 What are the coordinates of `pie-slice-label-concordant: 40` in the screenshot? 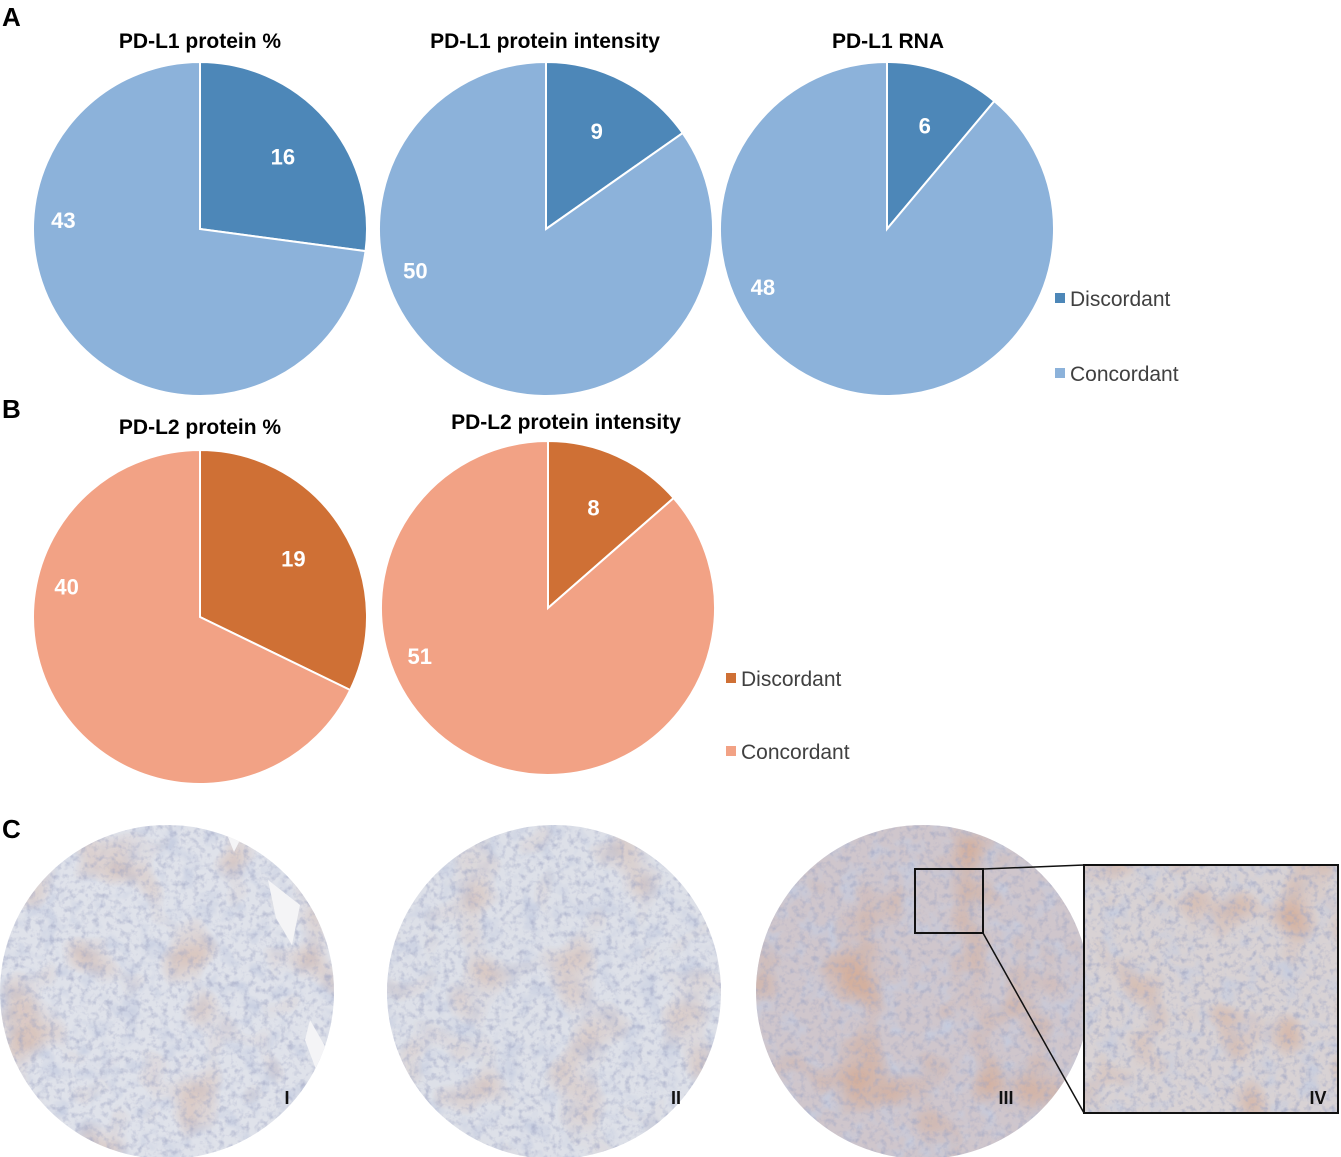 It's located at (66, 586).